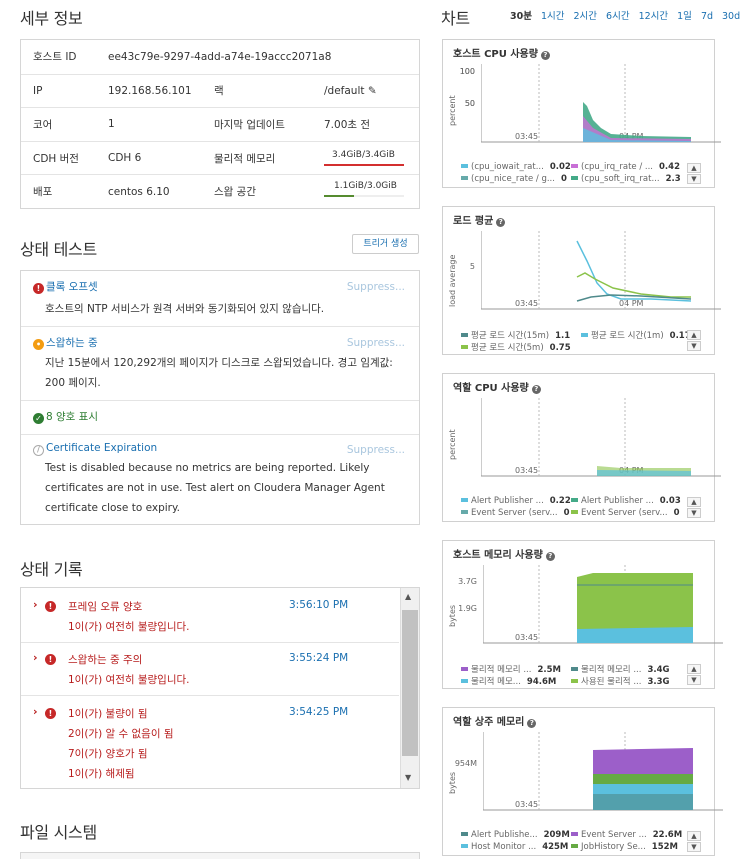  I want to click on history-time: 3:54:25 PM, so click(319, 712).